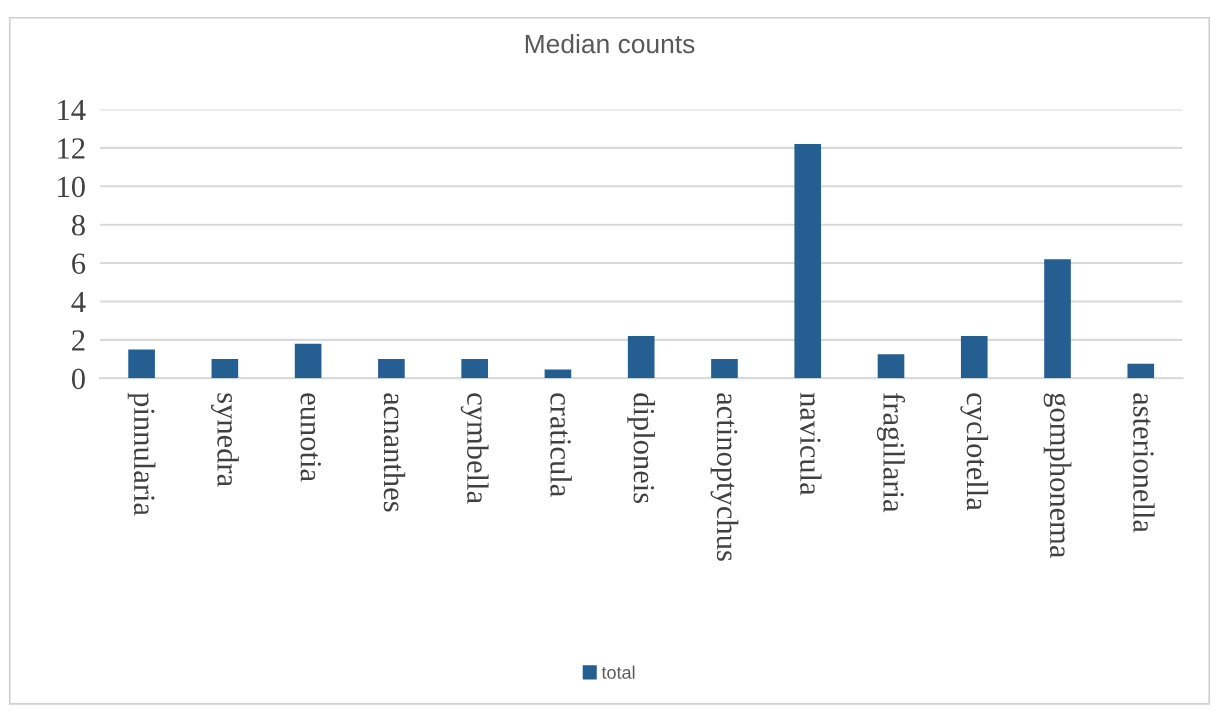 The width and height of the screenshot is (1219, 711). What do you see at coordinates (1057, 476) in the screenshot?
I see `x-tick-label: gomphonema` at bounding box center [1057, 476].